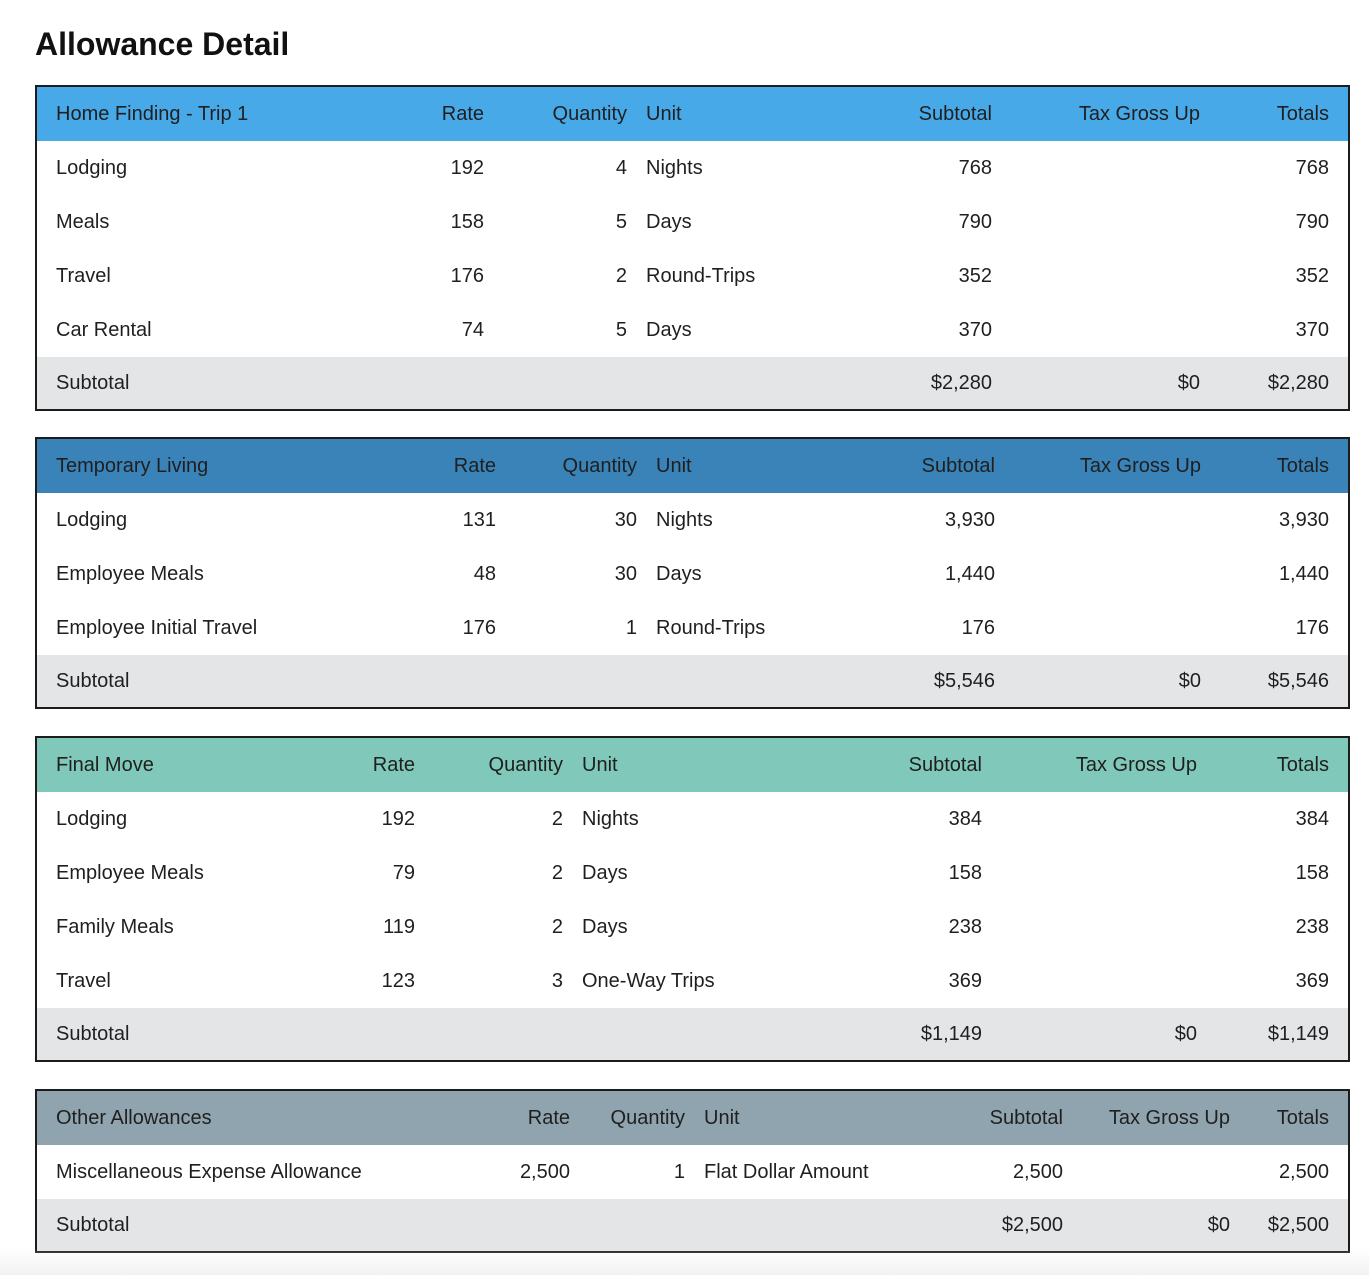  Describe the element at coordinates (1303, 519) in the screenshot. I see `row-total: 3,930` at that location.